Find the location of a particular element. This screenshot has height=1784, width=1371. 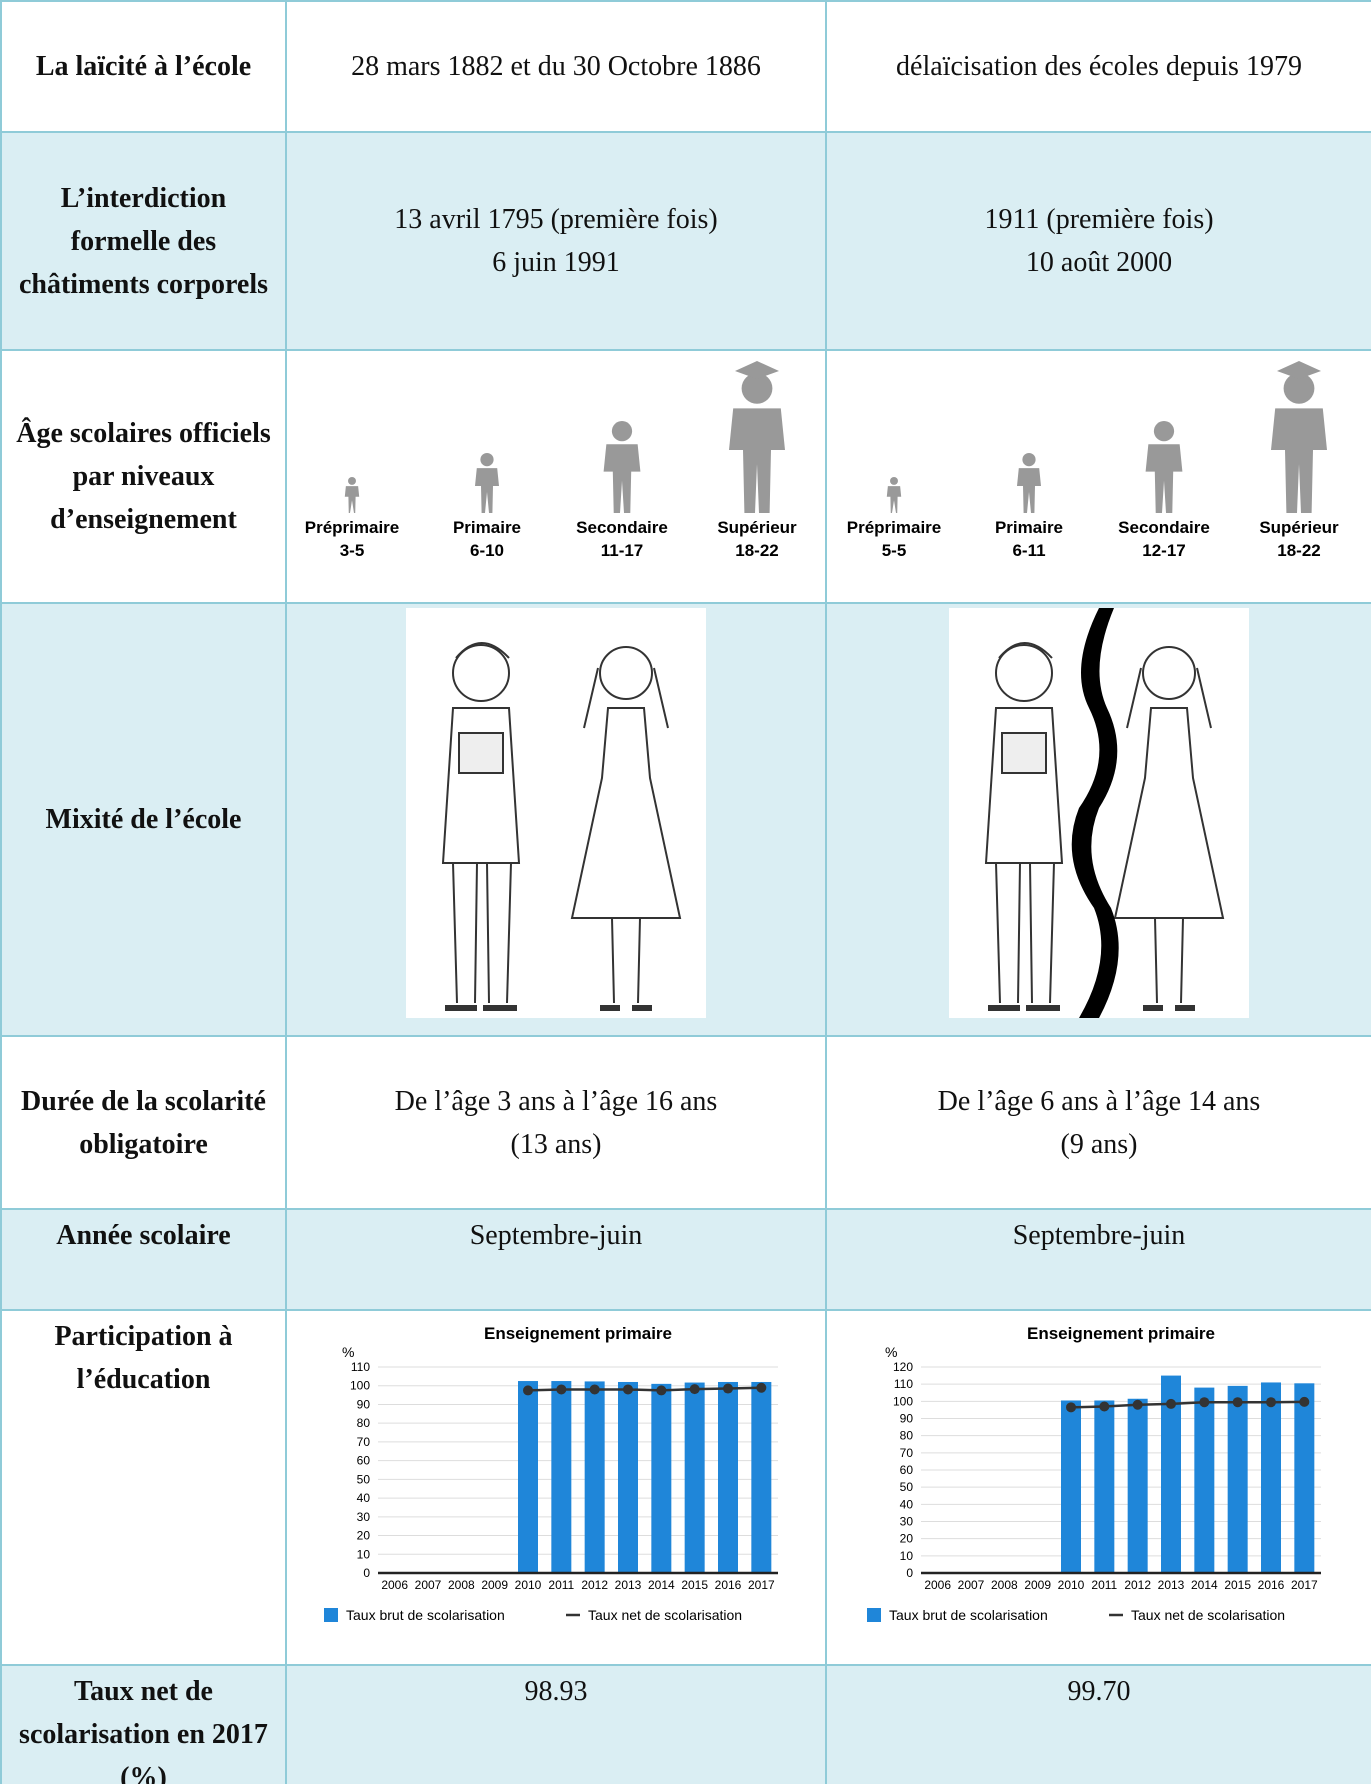

x-tick-label: 2010 is located at coordinates (1071, 1585).